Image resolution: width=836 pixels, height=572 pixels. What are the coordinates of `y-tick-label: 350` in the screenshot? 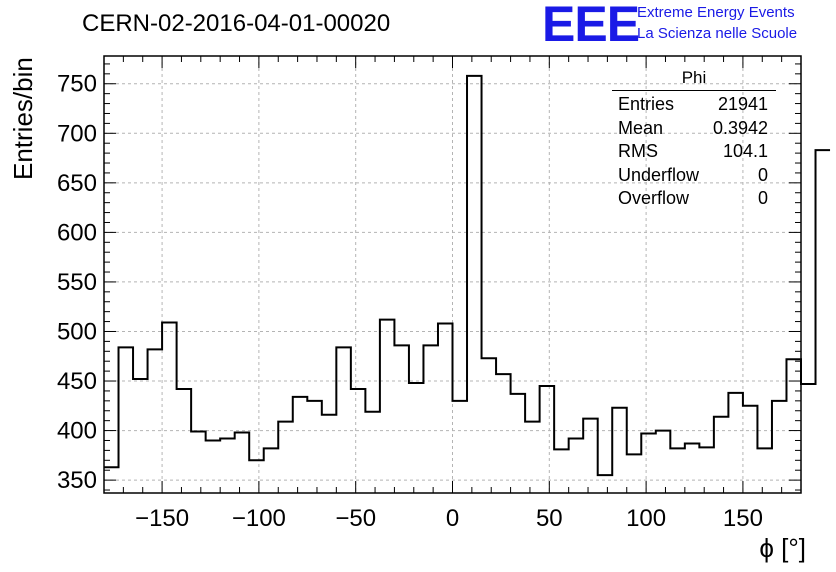 It's located at (77, 480).